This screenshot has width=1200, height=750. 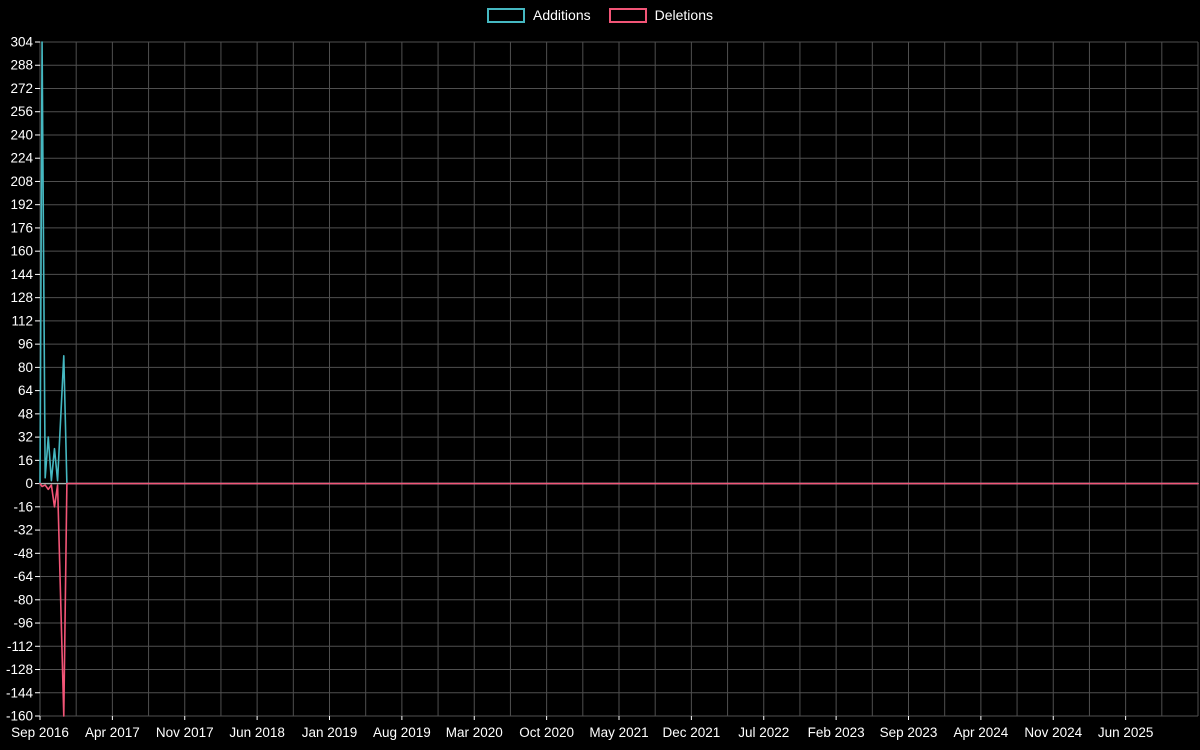 I want to click on additions-legend-label: Additions, so click(x=562, y=15).